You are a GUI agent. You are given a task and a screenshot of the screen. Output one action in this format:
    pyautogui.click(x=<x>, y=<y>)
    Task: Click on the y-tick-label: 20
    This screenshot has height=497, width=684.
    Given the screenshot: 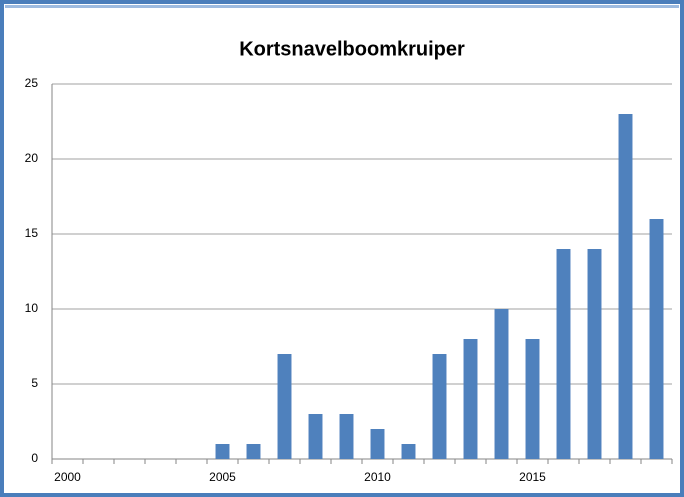 What is the action you would take?
    pyautogui.click(x=32, y=158)
    